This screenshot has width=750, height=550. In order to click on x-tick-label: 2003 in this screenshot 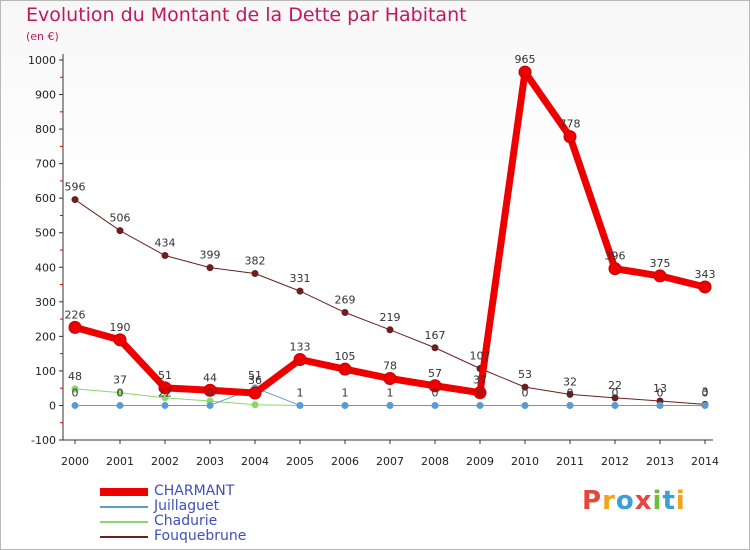, I will do `click(210, 461)`.